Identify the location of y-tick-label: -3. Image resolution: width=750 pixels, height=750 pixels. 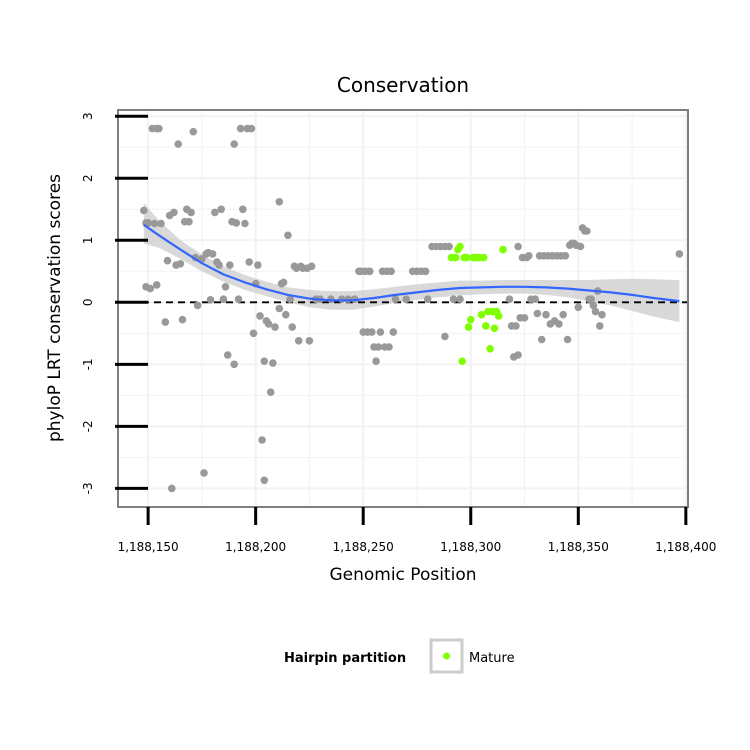
(88, 488).